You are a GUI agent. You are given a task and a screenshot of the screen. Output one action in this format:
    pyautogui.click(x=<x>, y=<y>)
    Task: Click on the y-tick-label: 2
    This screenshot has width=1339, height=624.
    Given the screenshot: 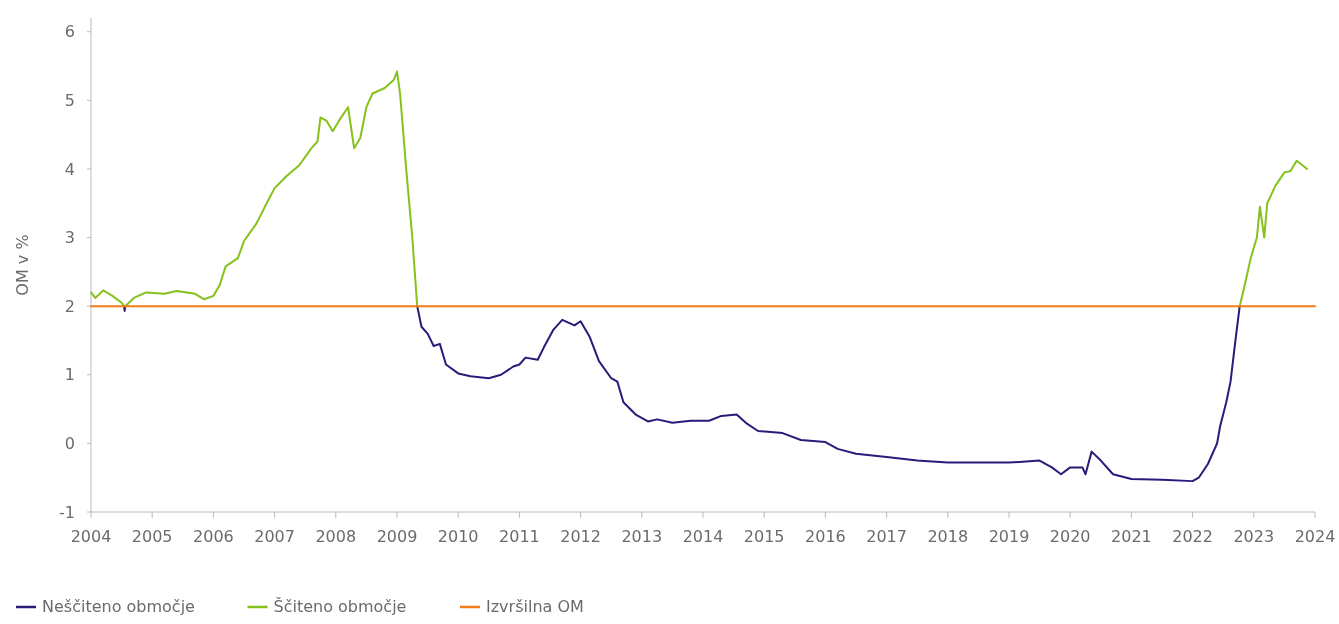 What is the action you would take?
    pyautogui.click(x=69, y=306)
    